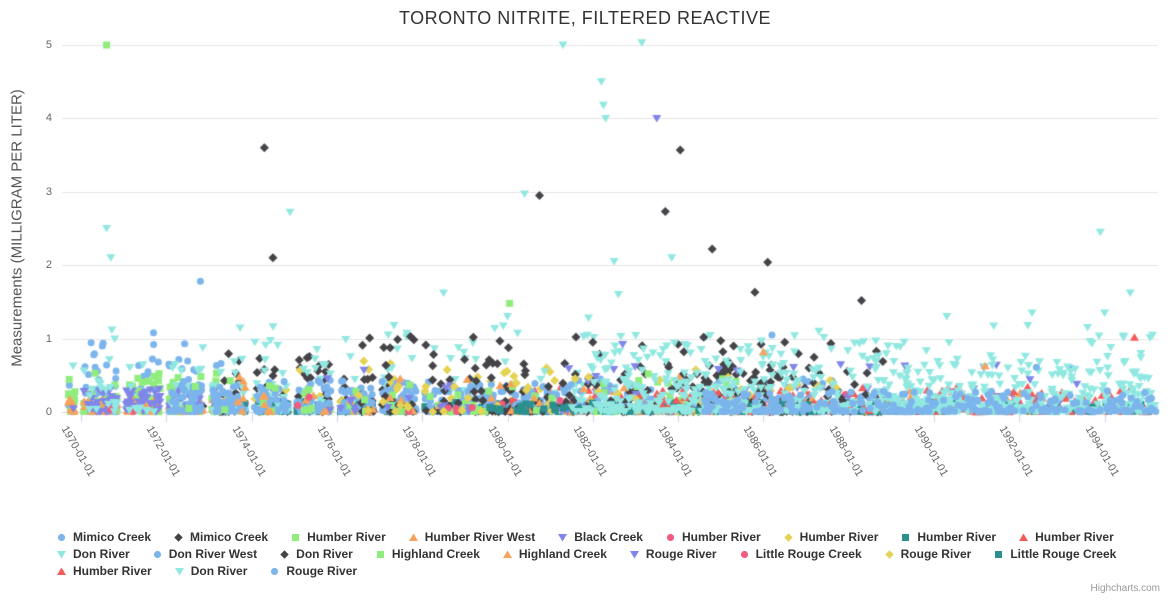  Describe the element at coordinates (48, 338) in the screenshot. I see `y-tick-label: 1` at that location.